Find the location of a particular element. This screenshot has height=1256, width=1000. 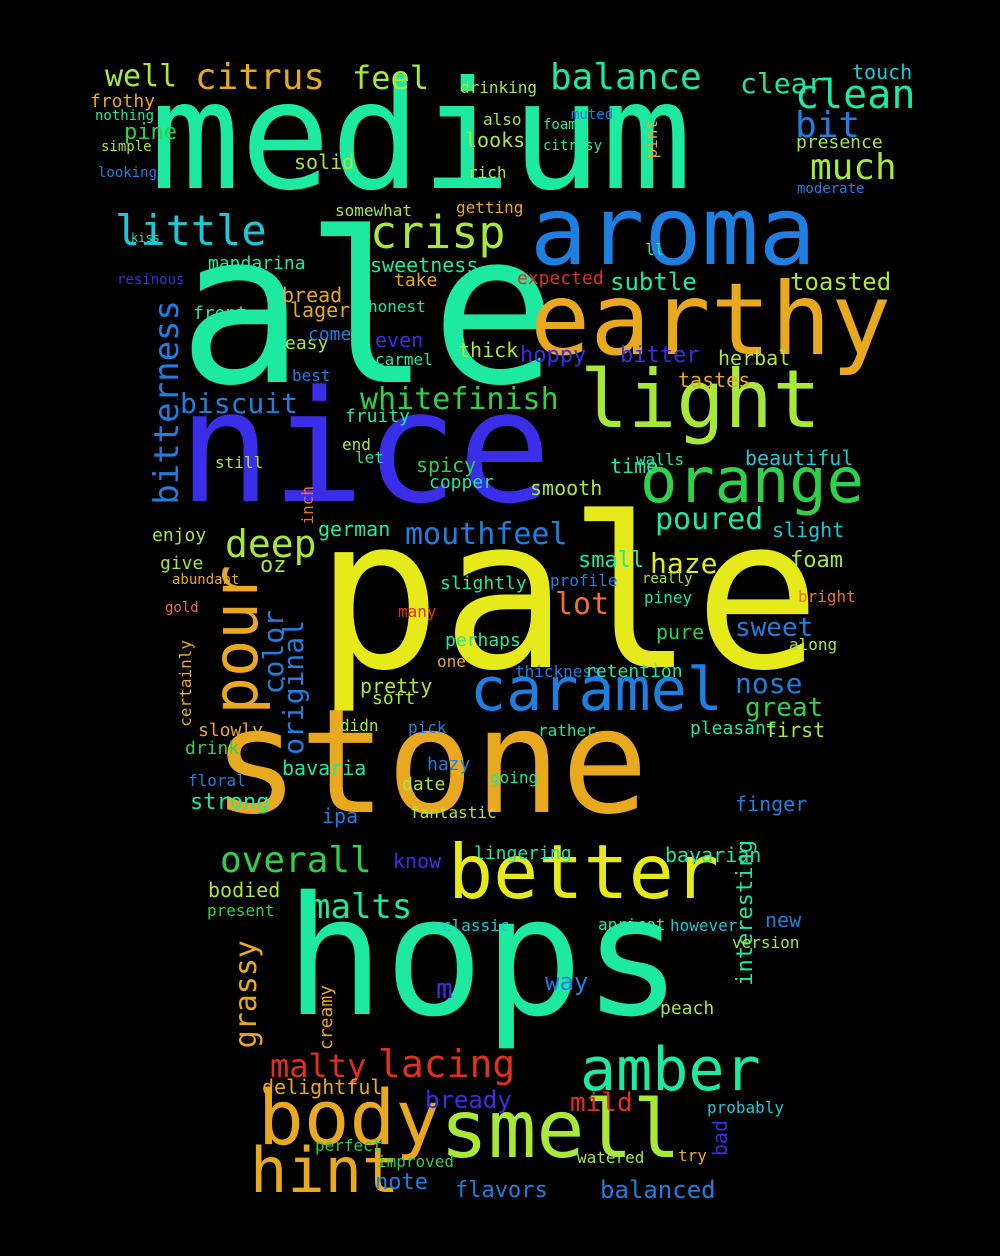

cloud-word: date is located at coordinates (424, 784).